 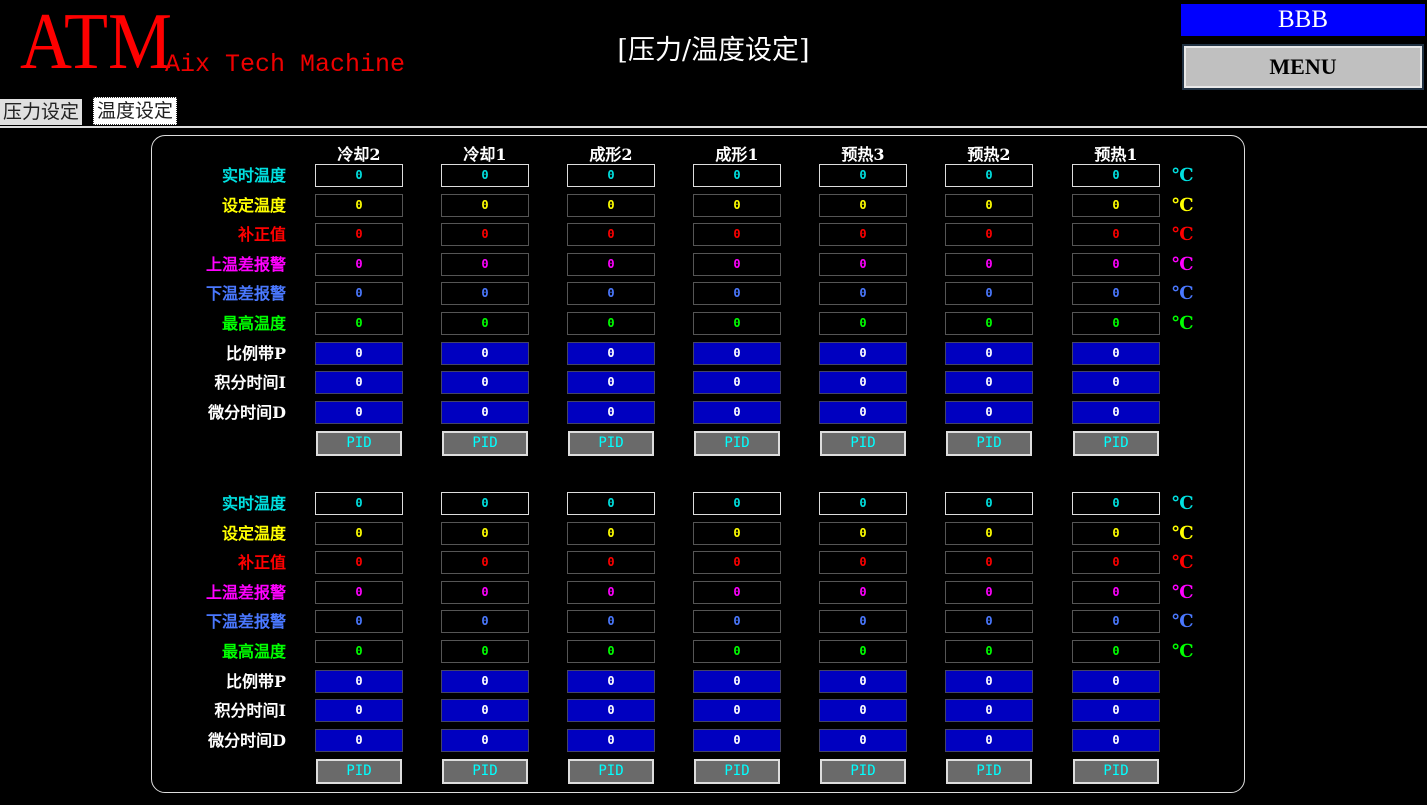 What do you see at coordinates (135, 111) in the screenshot?
I see `tab-temperature-settings: 温度设定` at bounding box center [135, 111].